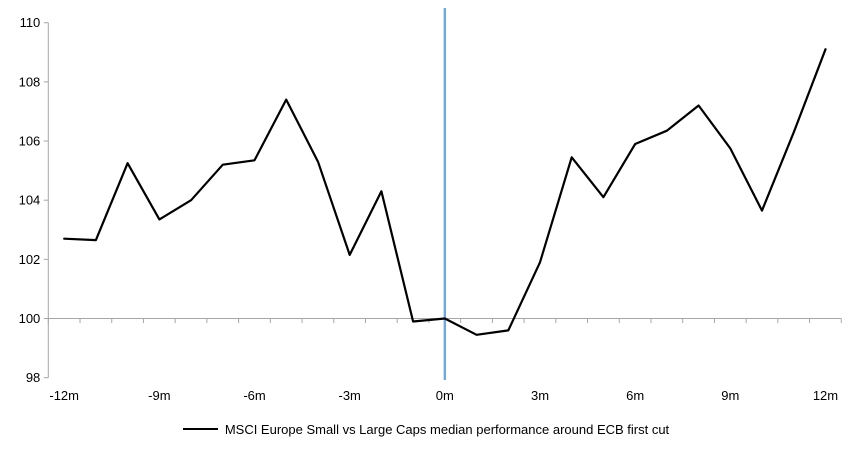 This screenshot has height=450, width=852. Describe the element at coordinates (349, 395) in the screenshot. I see `x-tick-label--3m: -3m` at that location.